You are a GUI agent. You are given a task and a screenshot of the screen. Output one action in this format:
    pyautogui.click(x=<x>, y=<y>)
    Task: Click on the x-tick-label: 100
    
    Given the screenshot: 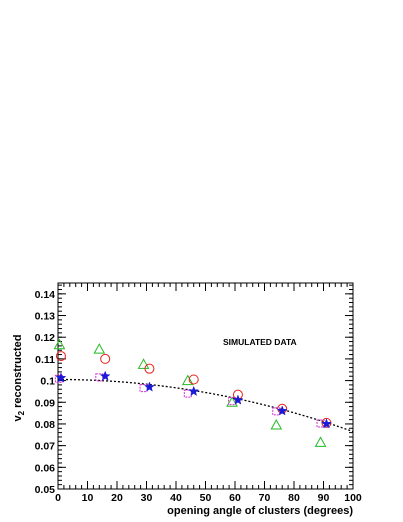 What is the action you would take?
    pyautogui.click(x=353, y=498)
    